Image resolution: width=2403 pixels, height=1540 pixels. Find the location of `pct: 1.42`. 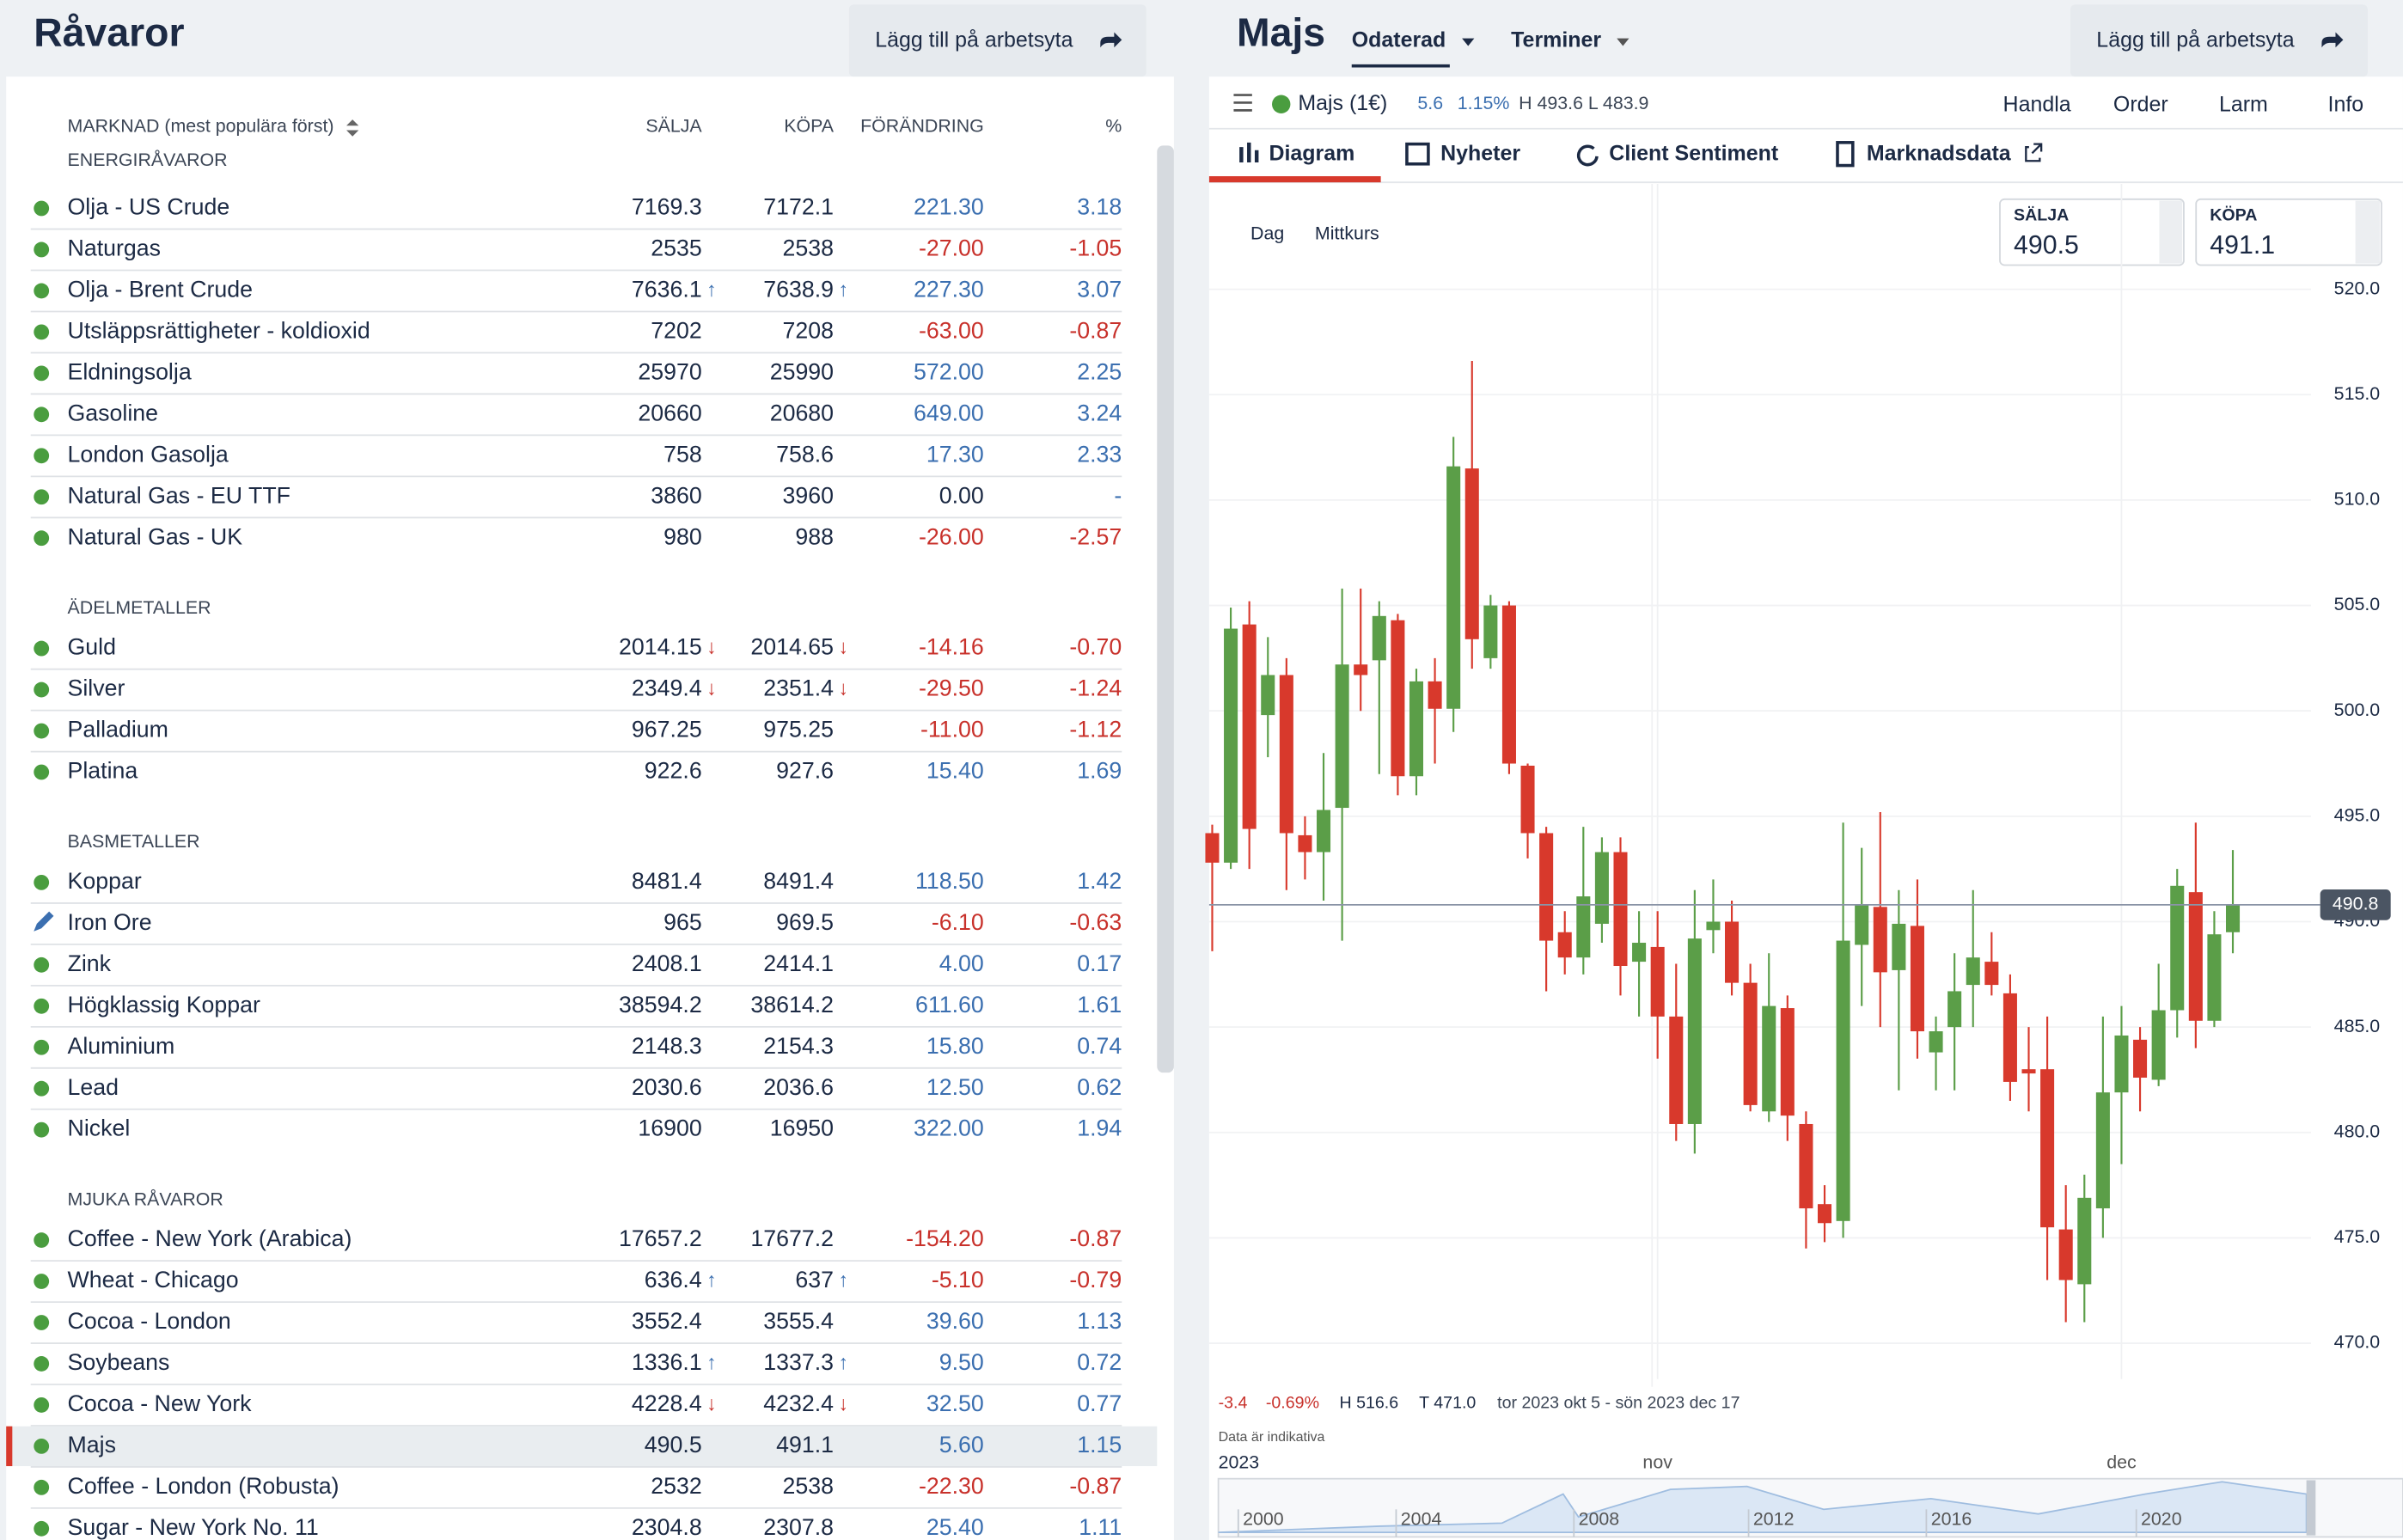

pct: 1.42 is located at coordinates (1099, 881).